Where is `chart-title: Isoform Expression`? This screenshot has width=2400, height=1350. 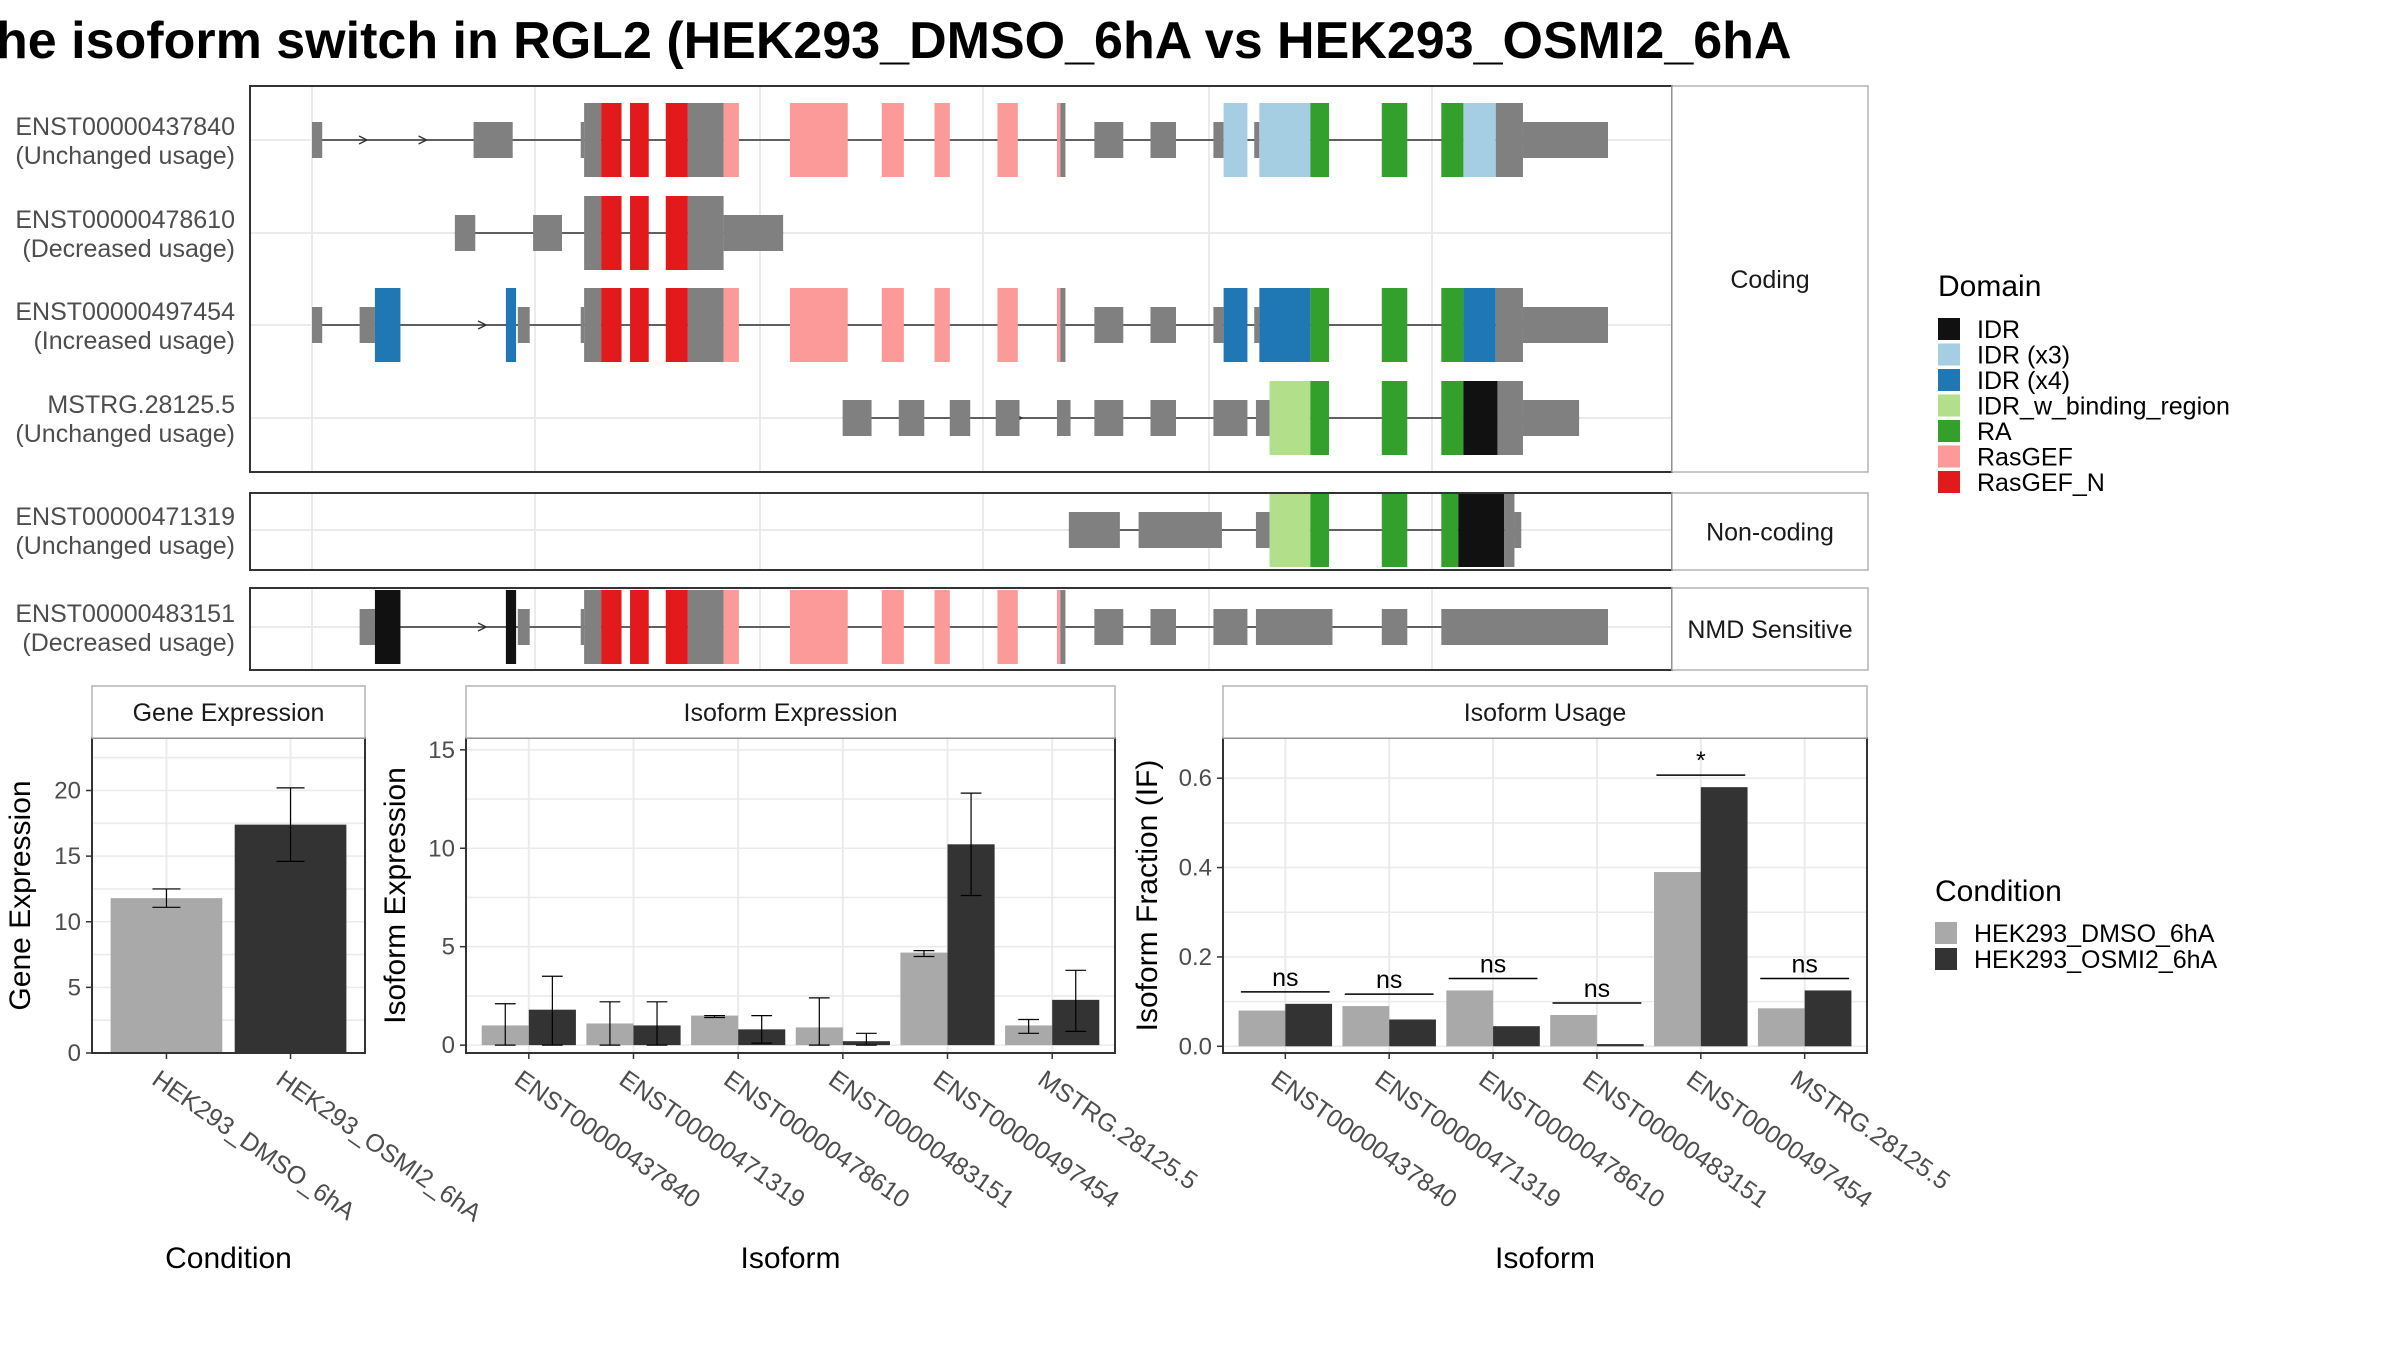
chart-title: Isoform Expression is located at coordinates (791, 713).